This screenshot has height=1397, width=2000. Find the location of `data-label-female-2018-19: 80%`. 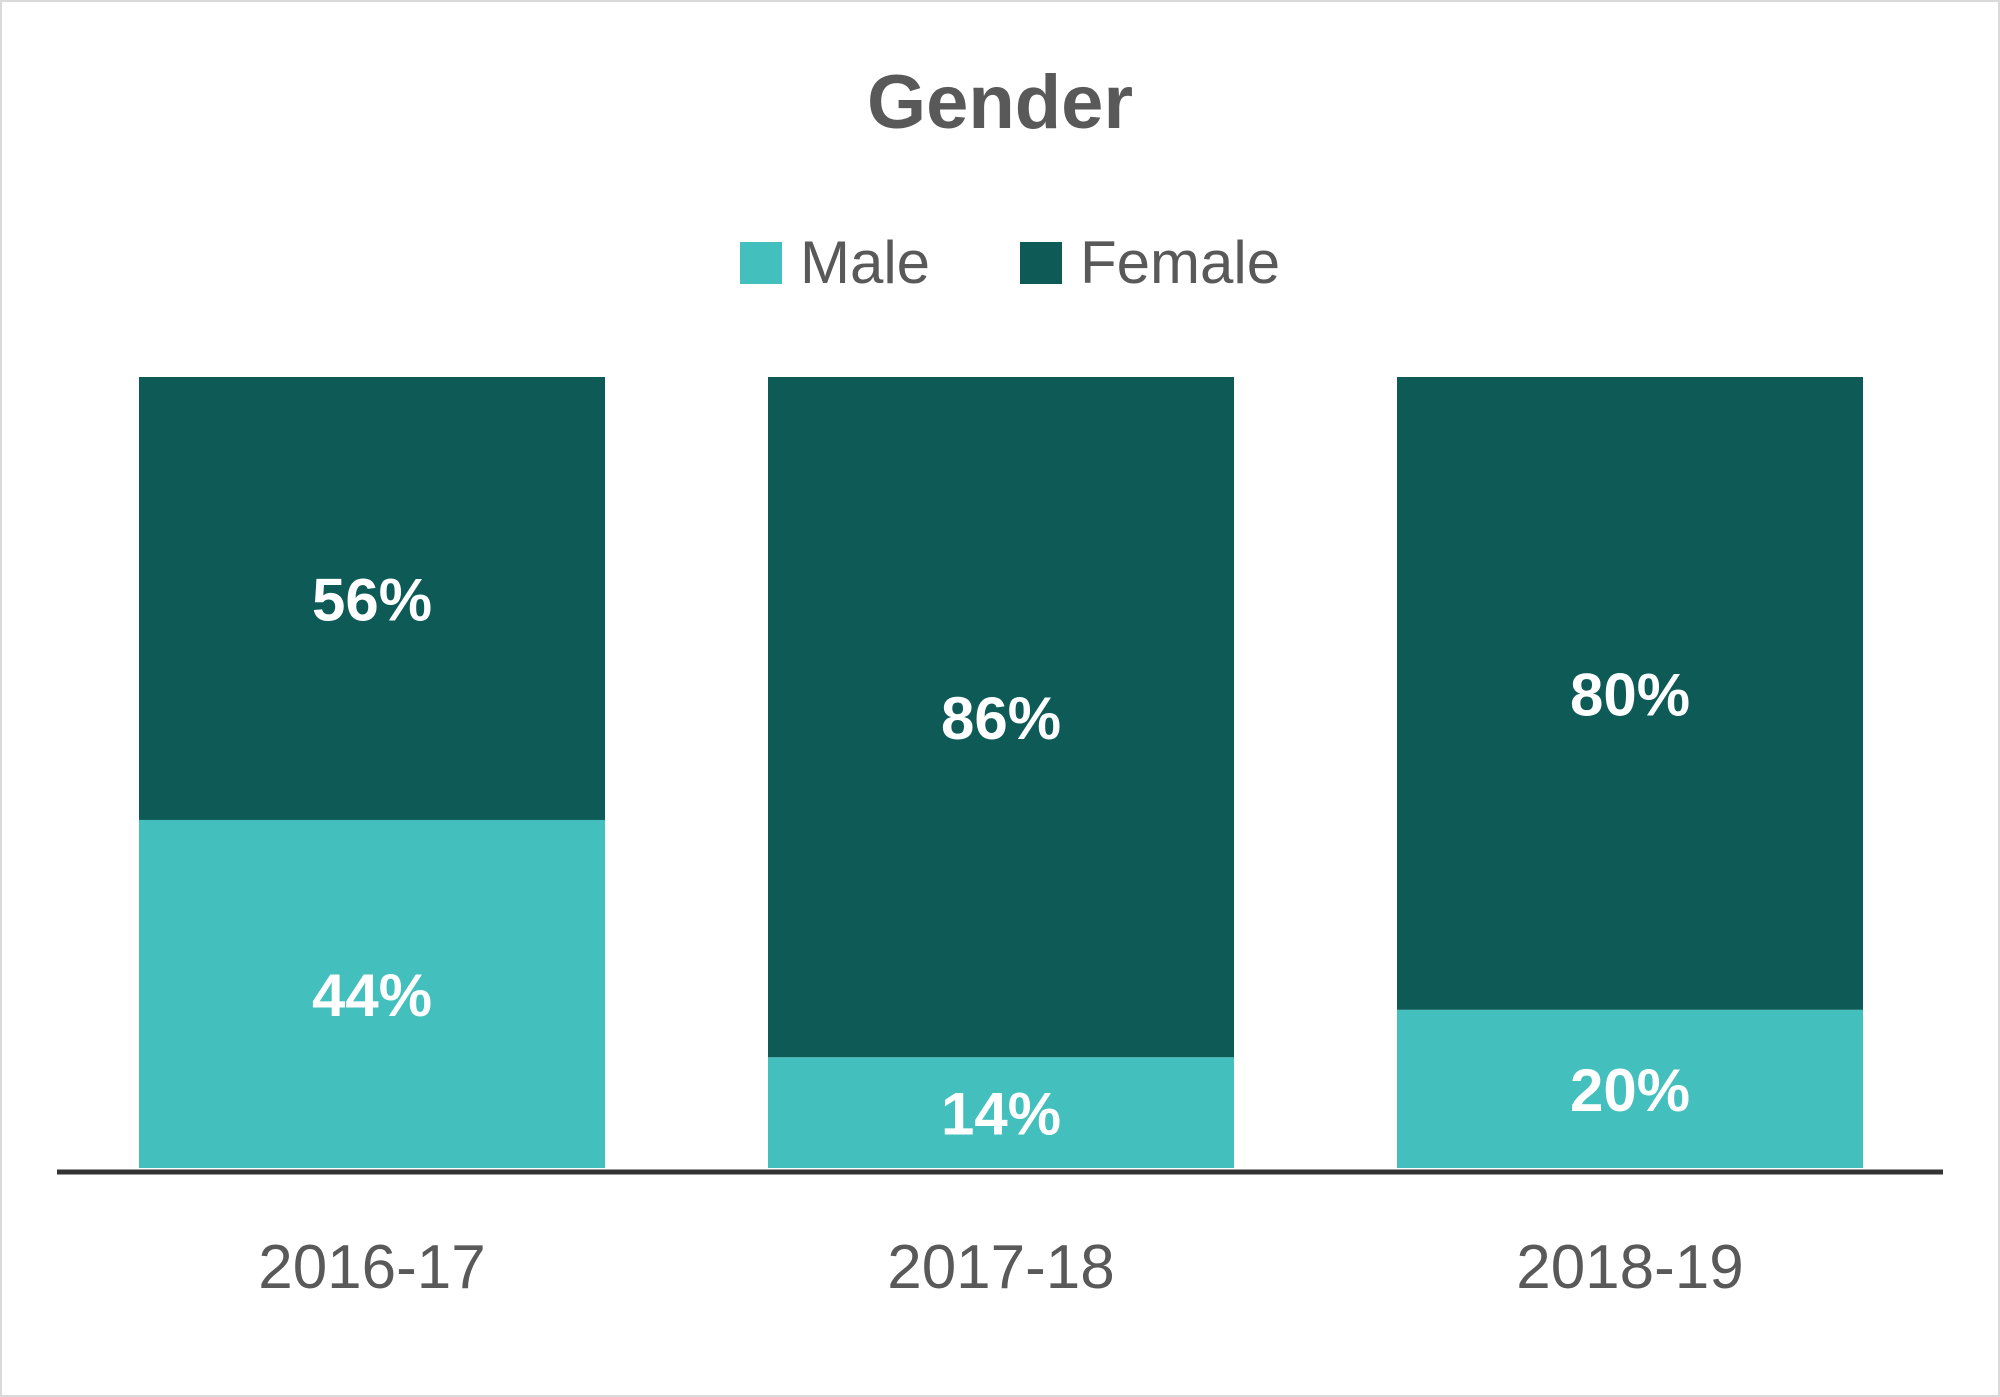

data-label-female-2018-19: 80% is located at coordinates (1630, 694).